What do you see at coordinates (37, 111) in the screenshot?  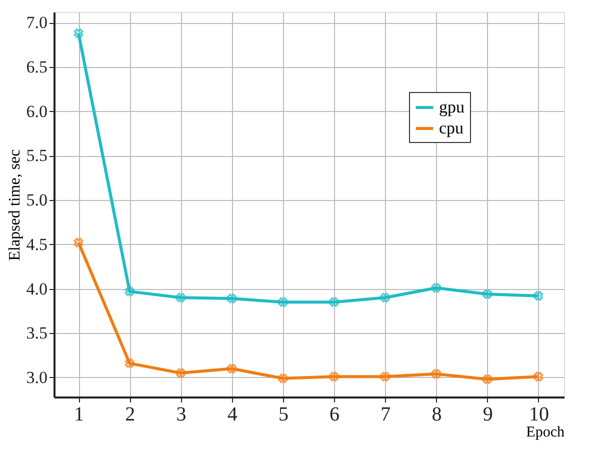 I see `y-tick-label: 6.0` at bounding box center [37, 111].